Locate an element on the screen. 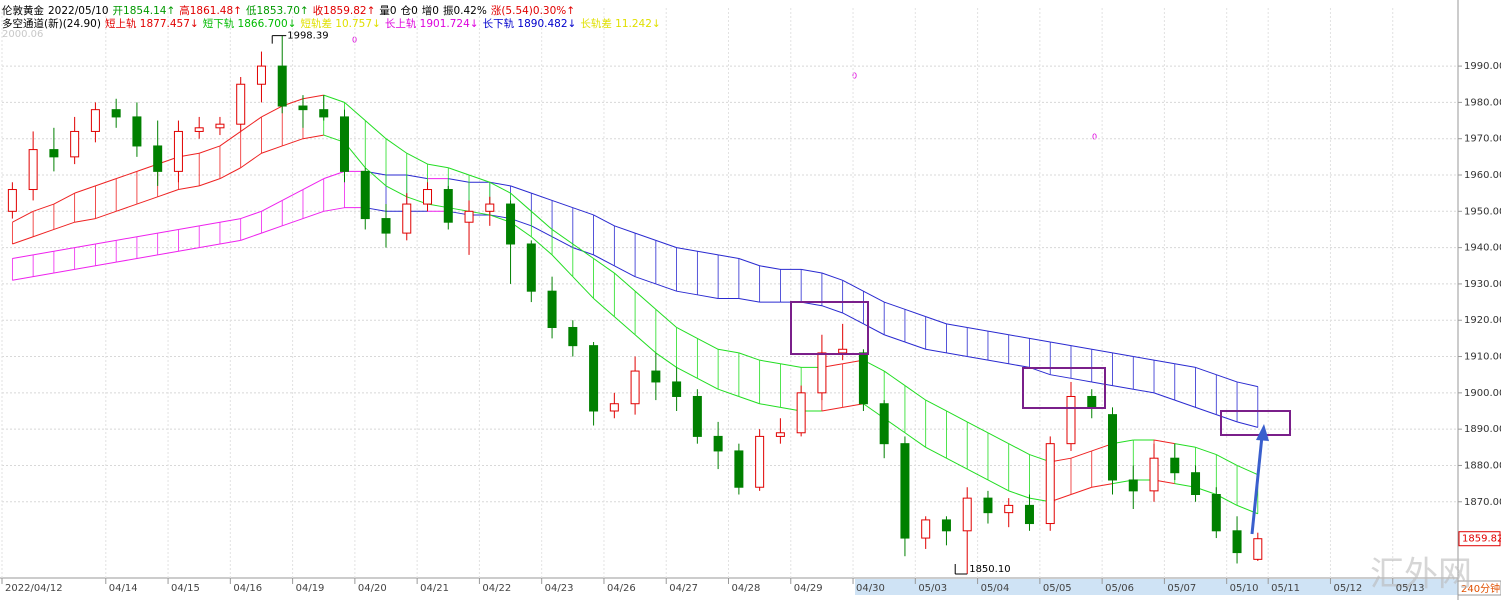 This screenshot has height=600, width=1501. header-item: 收1859.82↑ is located at coordinates (344, 10).